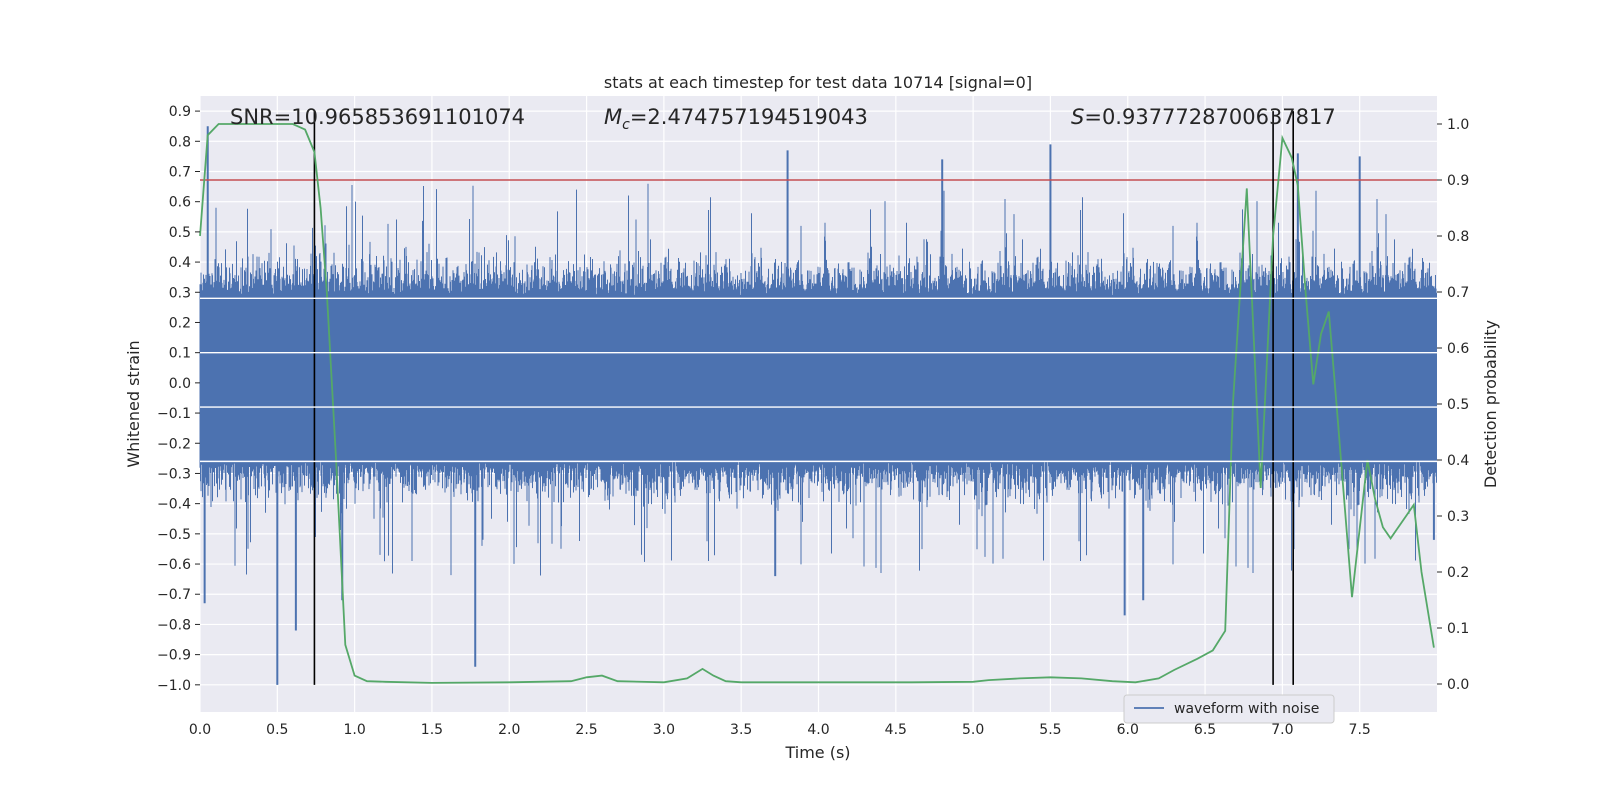 This screenshot has height=800, width=1600. I want to click on y2-tick-label: 0.2, so click(1458, 573).